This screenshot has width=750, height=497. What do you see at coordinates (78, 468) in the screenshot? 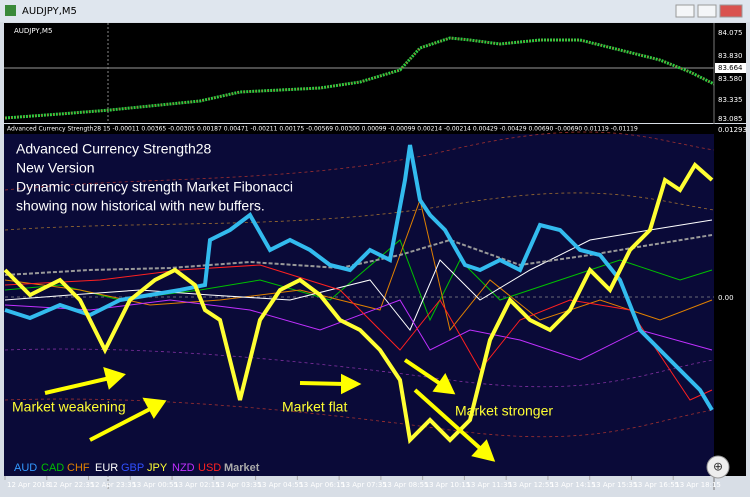
I see `legend-entry: CHF` at bounding box center [78, 468].